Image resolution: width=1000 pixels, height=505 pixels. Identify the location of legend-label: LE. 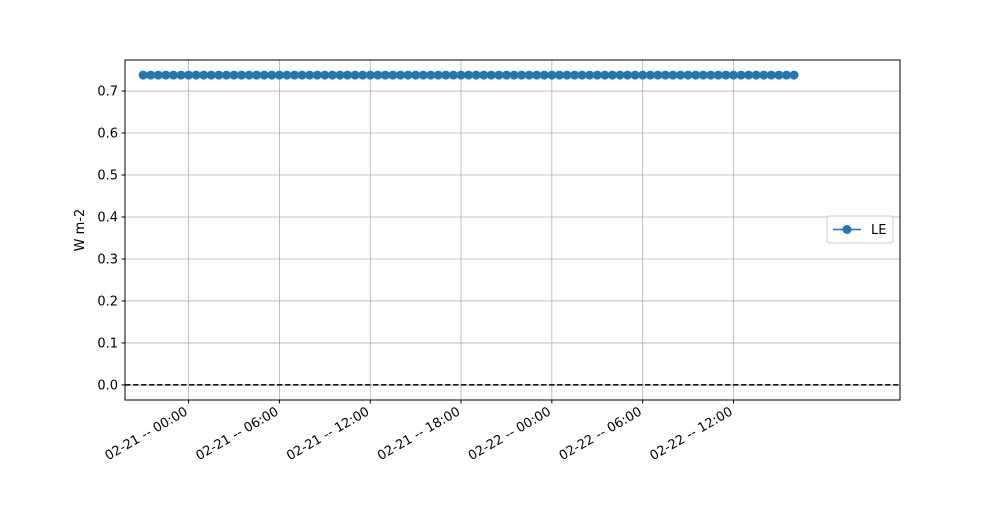
(878, 230).